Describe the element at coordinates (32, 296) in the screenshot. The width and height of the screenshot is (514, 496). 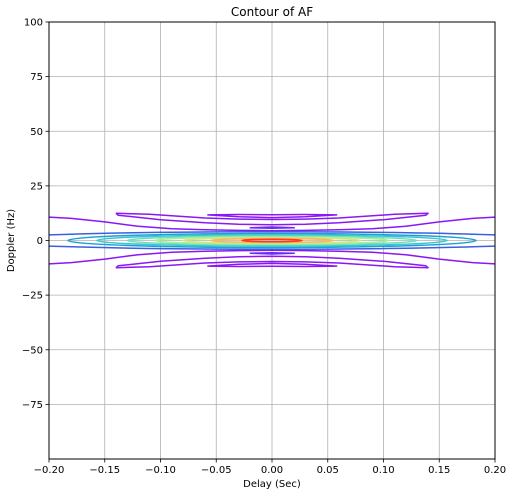
I see `y-tick-label: −25` at that location.